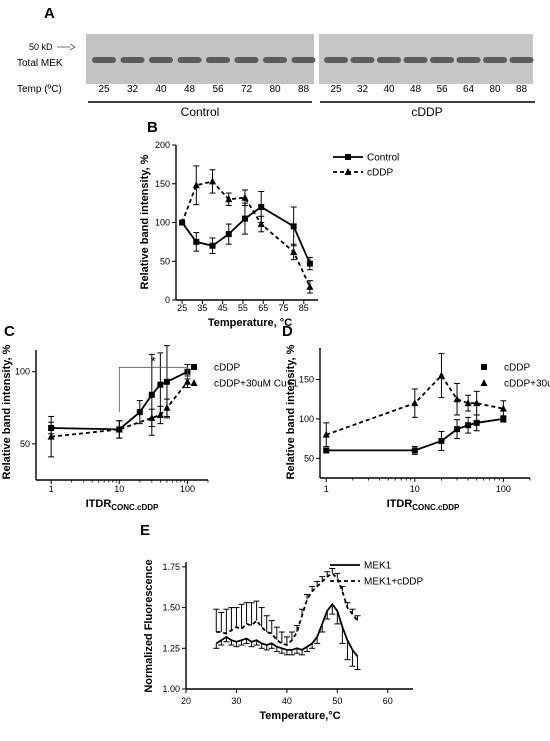 The image size is (550, 741). I want to click on temps-cddp: 25 32 40 48 56 64 80 88, so click(428, 89).